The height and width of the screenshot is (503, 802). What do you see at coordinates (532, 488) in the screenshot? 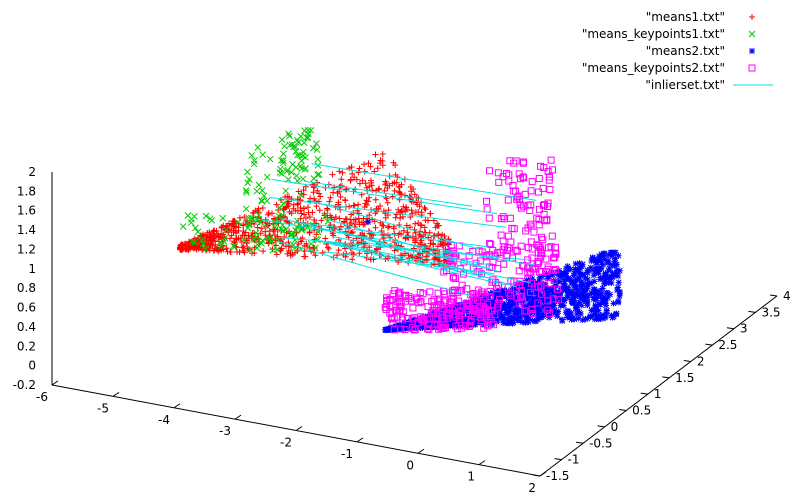
I see `x-tick-label: 2` at bounding box center [532, 488].